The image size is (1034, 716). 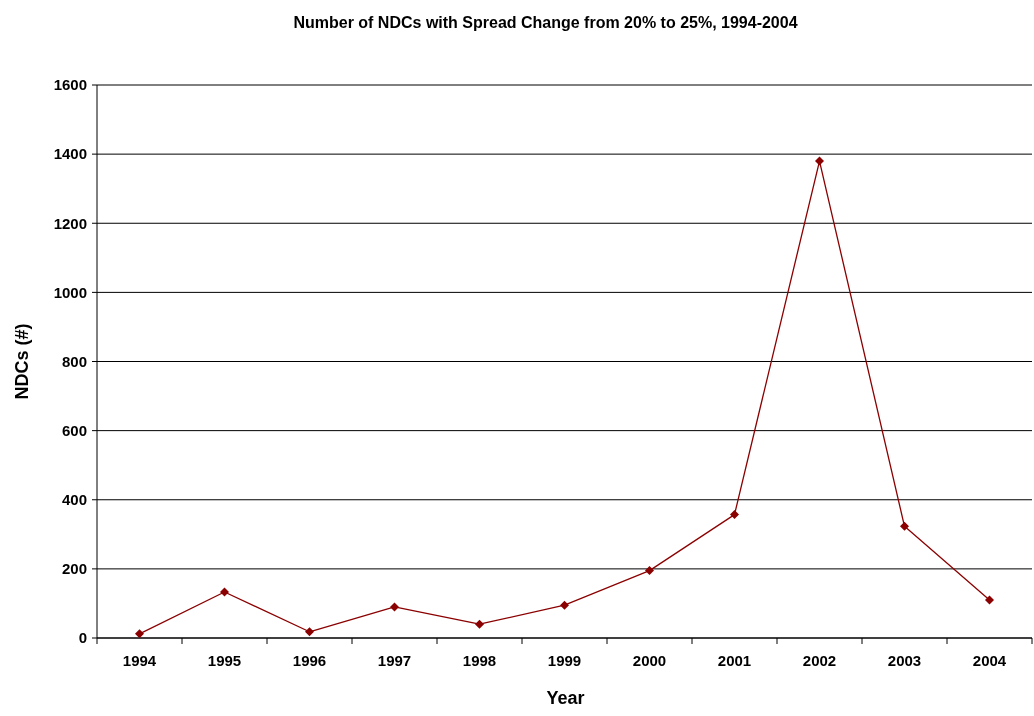 I want to click on x-tick-label: 1998, so click(x=479, y=660).